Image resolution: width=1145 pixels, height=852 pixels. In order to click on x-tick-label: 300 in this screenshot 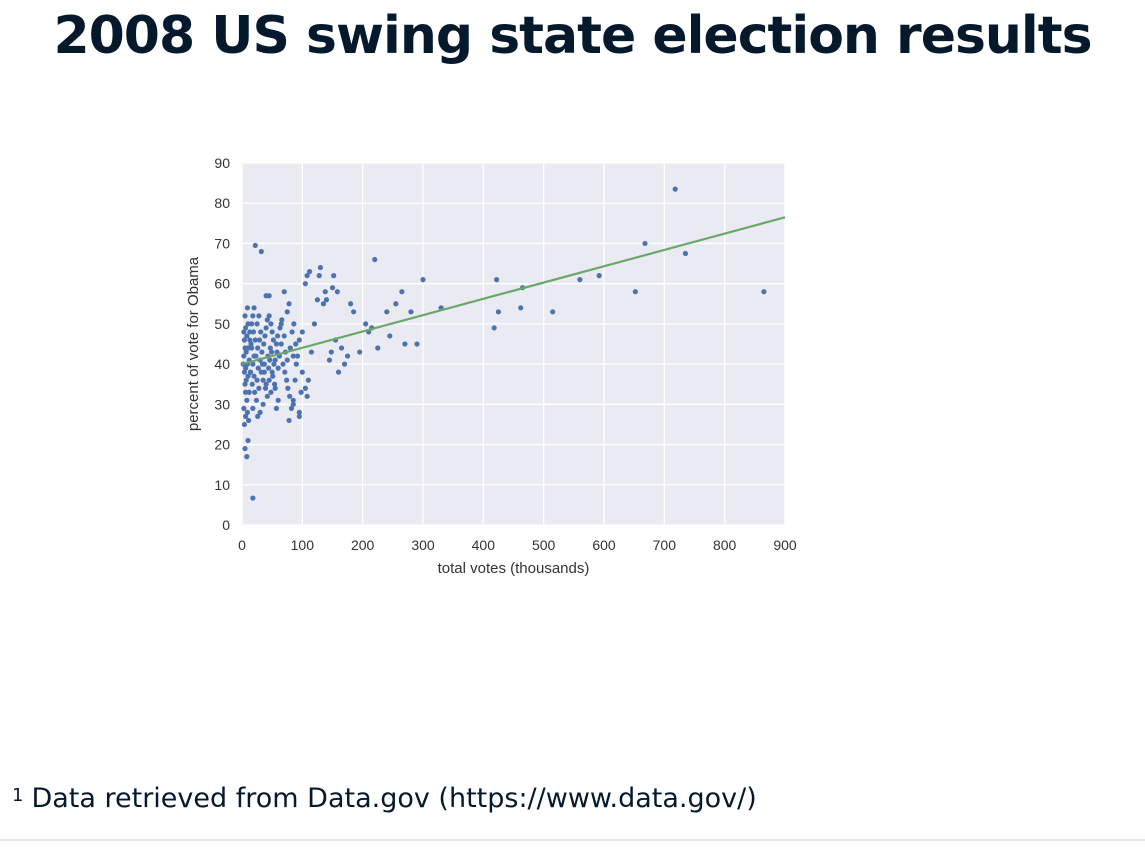, I will do `click(423, 545)`.